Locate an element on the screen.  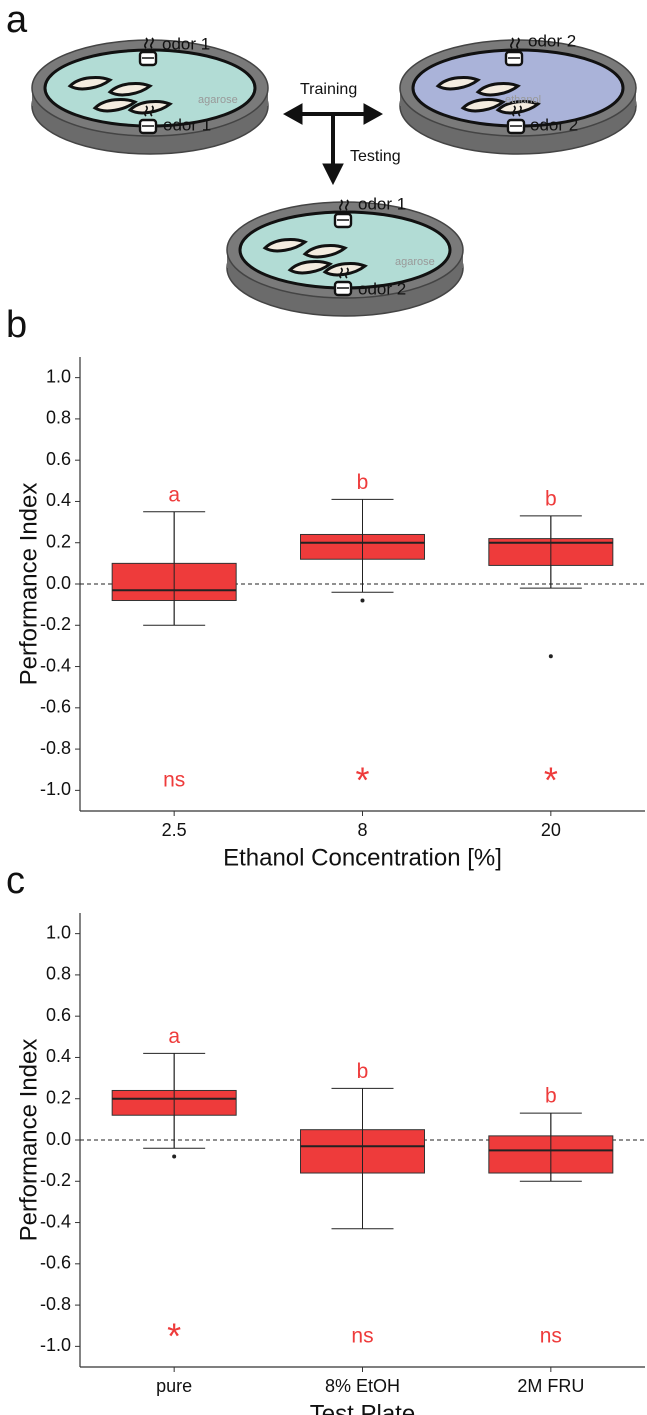
test-dish is located at coordinates (345, 257).